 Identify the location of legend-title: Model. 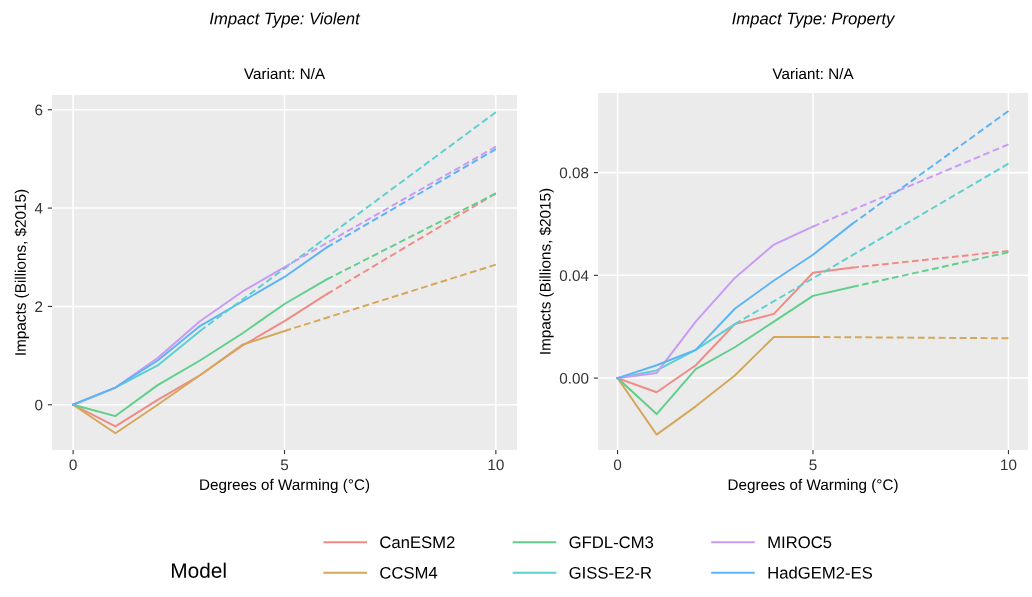
(198, 570).